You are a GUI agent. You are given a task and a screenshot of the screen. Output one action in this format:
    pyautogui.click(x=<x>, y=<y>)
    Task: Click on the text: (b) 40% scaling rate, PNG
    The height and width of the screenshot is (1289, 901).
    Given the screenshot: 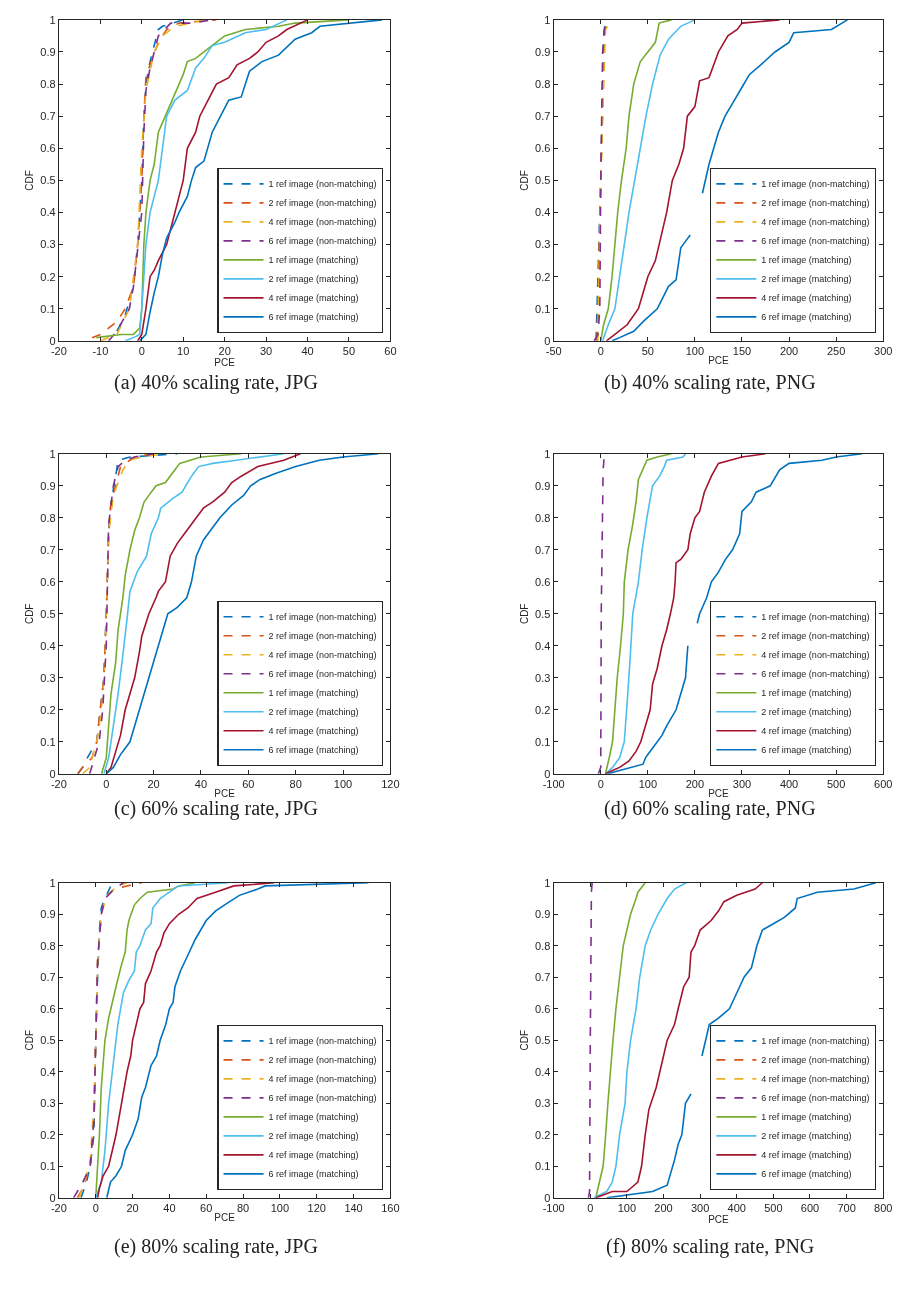 What is the action you would take?
    pyautogui.click(x=710, y=382)
    